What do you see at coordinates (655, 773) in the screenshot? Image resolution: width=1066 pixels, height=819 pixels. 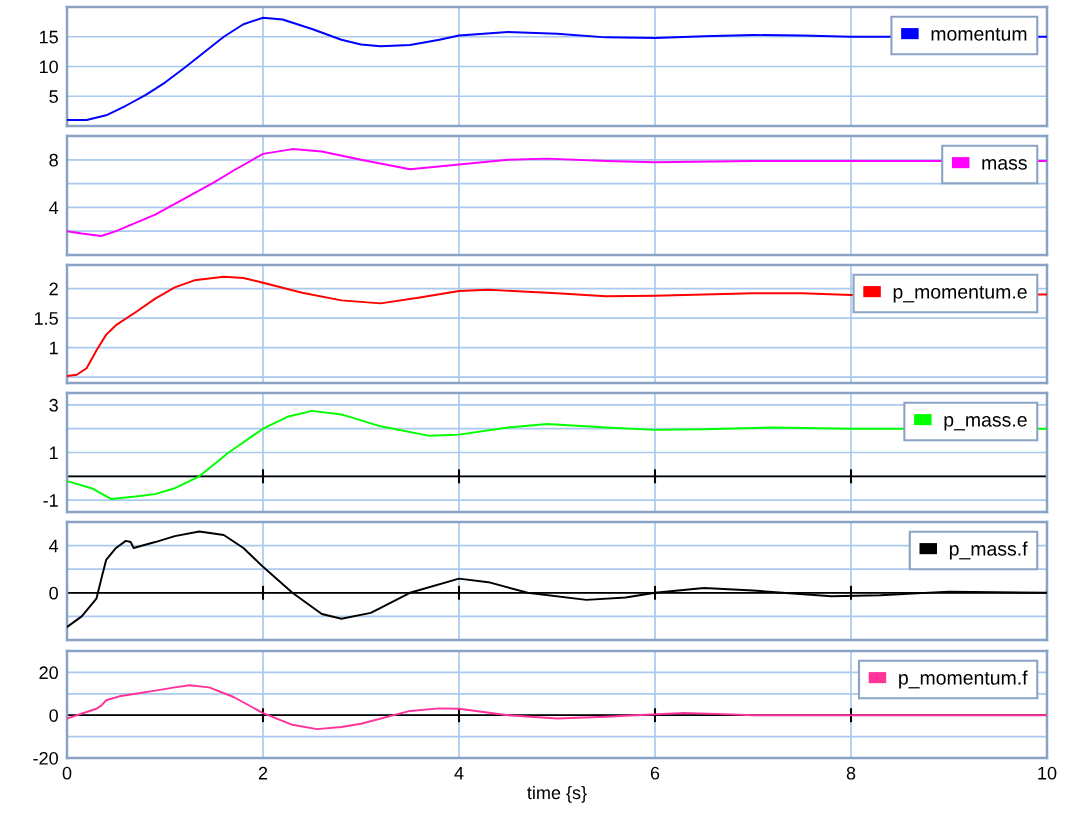 I see `x-tick-label: 6` at bounding box center [655, 773].